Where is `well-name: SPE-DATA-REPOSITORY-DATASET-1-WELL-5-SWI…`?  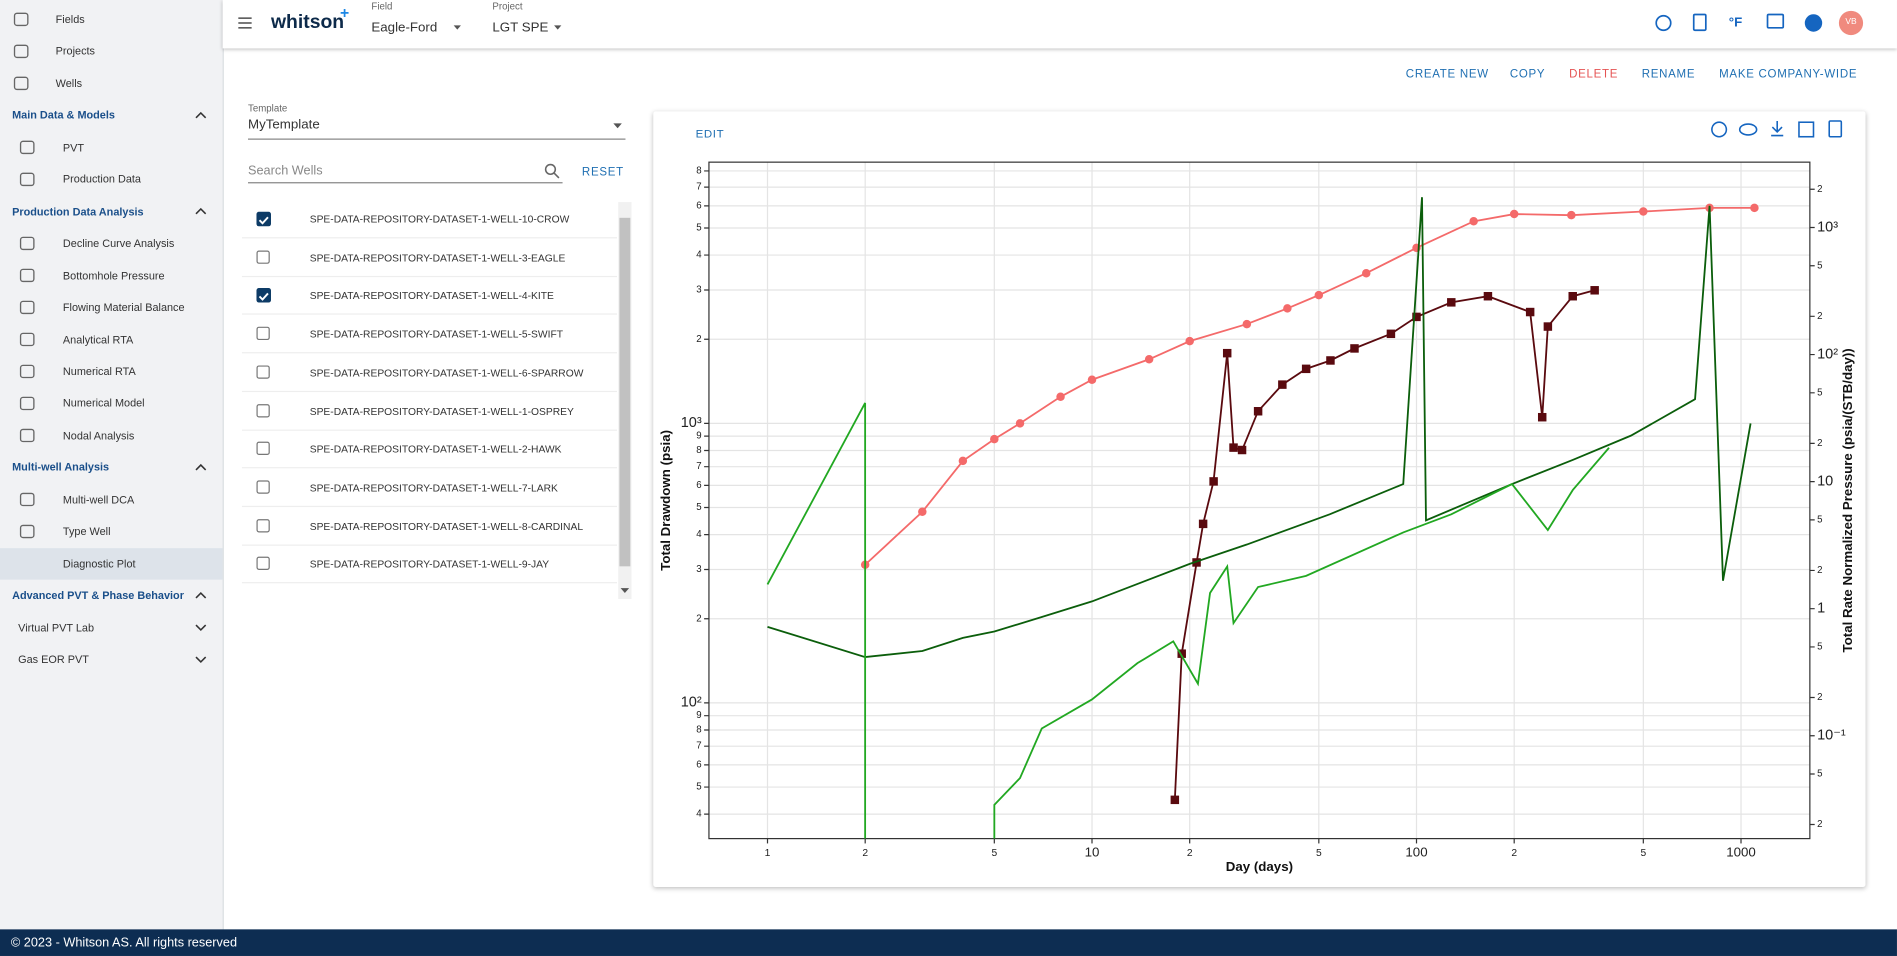
well-name: SPE-DATA-REPOSITORY-DATASET-1-WELL-5-SWI… is located at coordinates (436, 334).